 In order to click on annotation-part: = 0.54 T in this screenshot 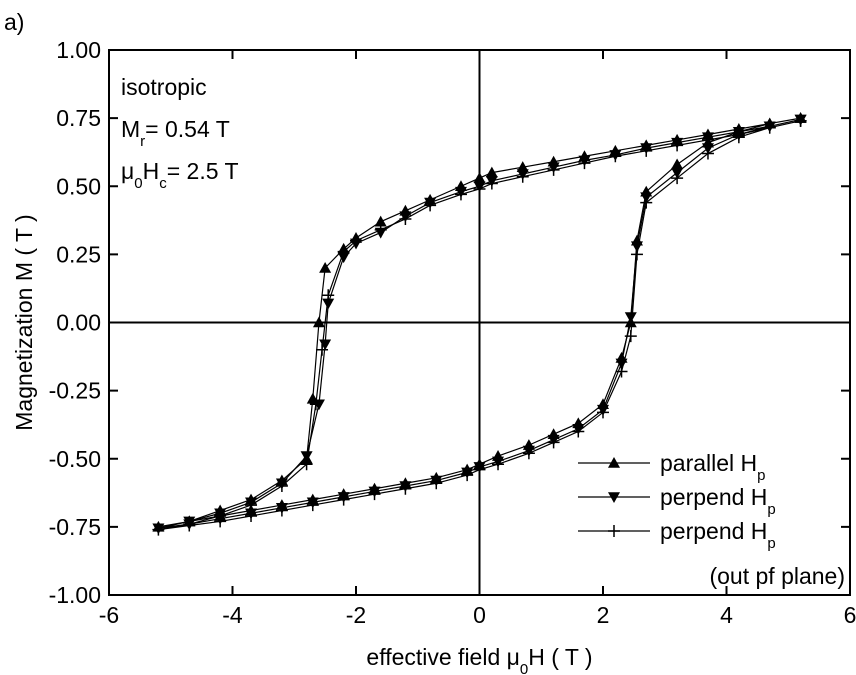, I will do `click(187, 129)`.